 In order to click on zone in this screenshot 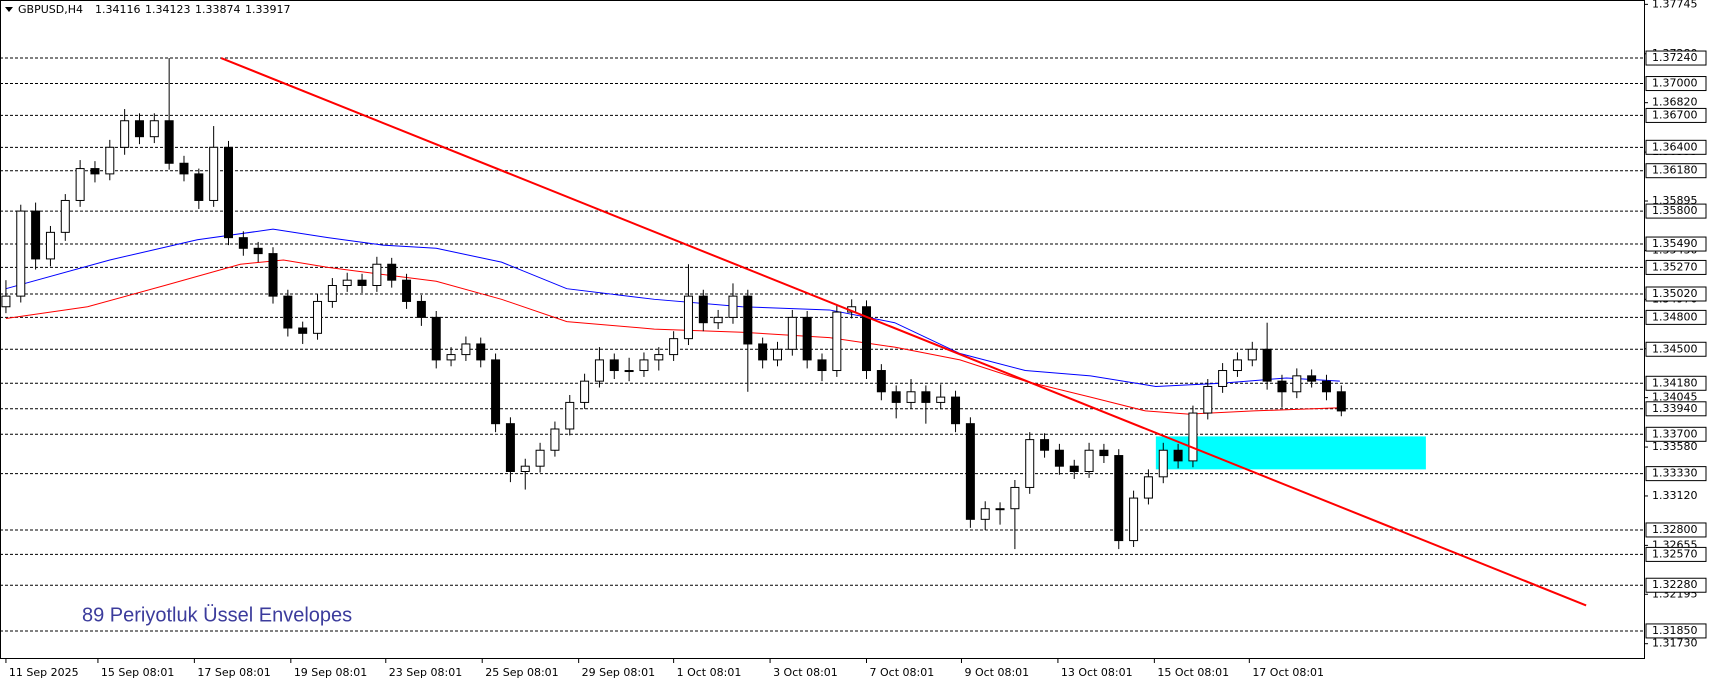, I will do `click(1290, 453)`.